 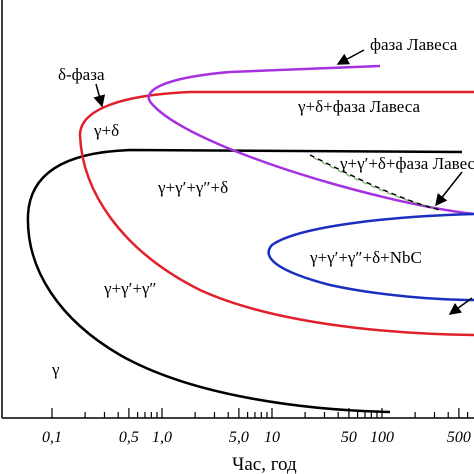 What do you see at coordinates (52, 437) in the screenshot?
I see `x-tick-label: 0,1` at bounding box center [52, 437].